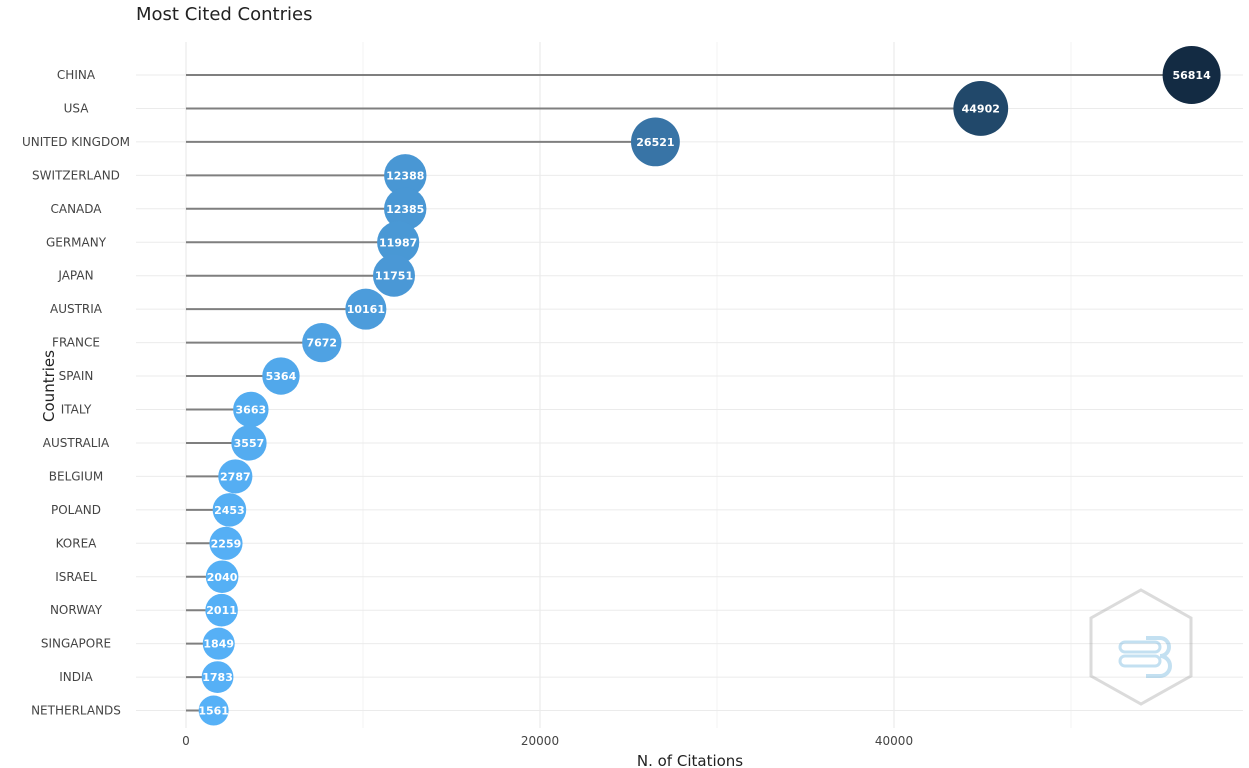 The height and width of the screenshot is (768, 1249). I want to click on y-category-label: INDIA, so click(76, 677).